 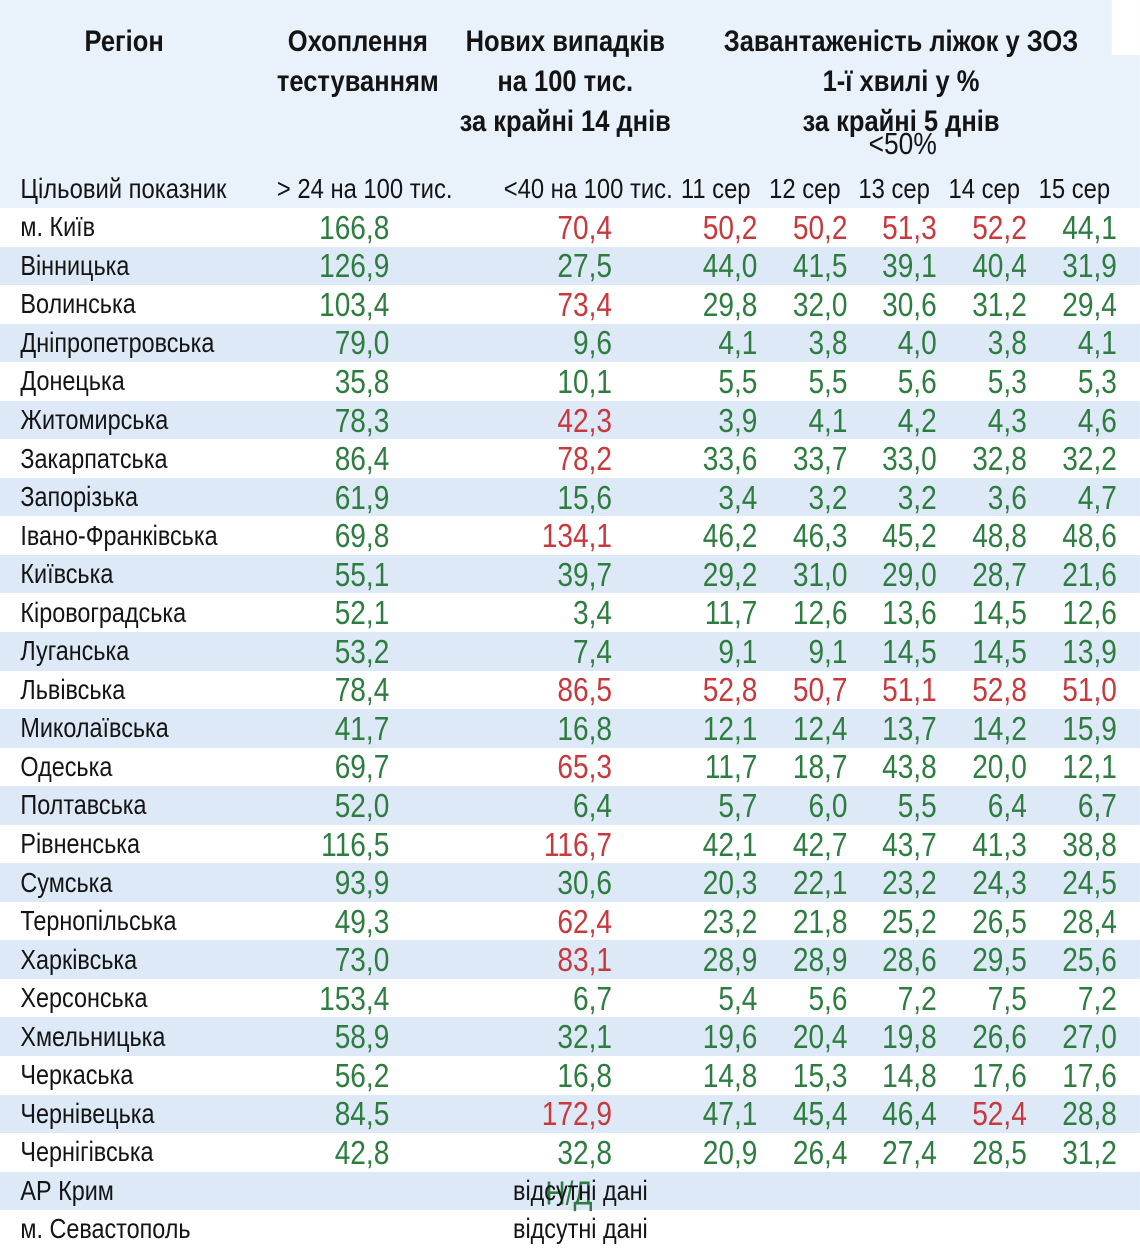 I want to click on table-row: Рівненська 116,5 116,7 42,1 42,7 43,7 41,3 38,8, so click(x=570, y=844).